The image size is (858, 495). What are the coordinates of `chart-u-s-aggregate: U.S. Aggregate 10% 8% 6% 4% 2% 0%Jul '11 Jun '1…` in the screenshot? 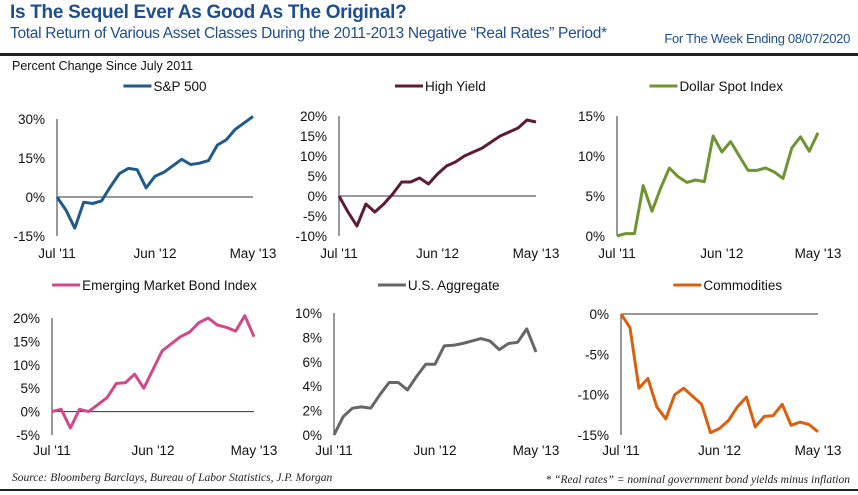 It's located at (427, 368).